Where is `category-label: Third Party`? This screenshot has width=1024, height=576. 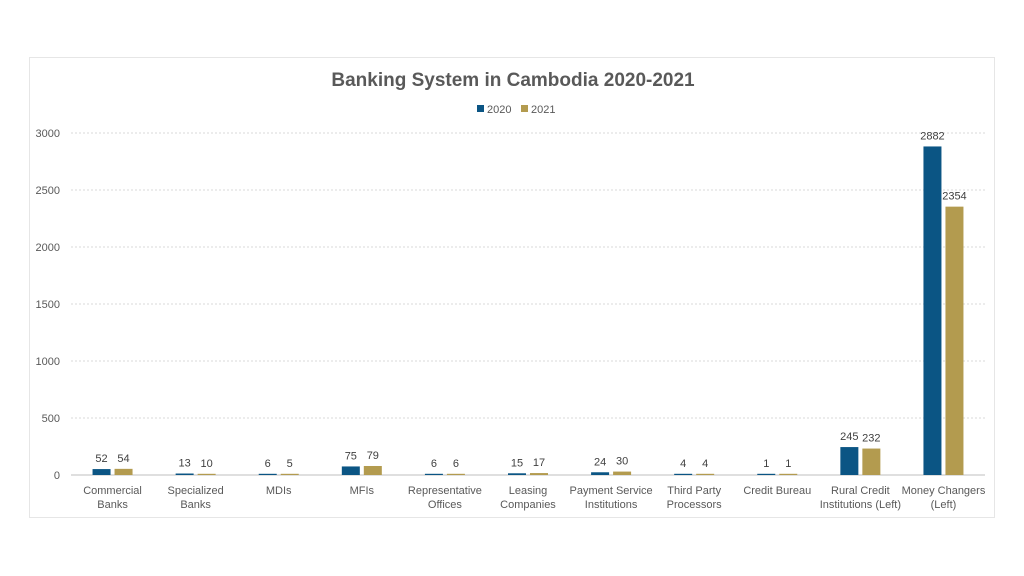 category-label: Third Party is located at coordinates (694, 491).